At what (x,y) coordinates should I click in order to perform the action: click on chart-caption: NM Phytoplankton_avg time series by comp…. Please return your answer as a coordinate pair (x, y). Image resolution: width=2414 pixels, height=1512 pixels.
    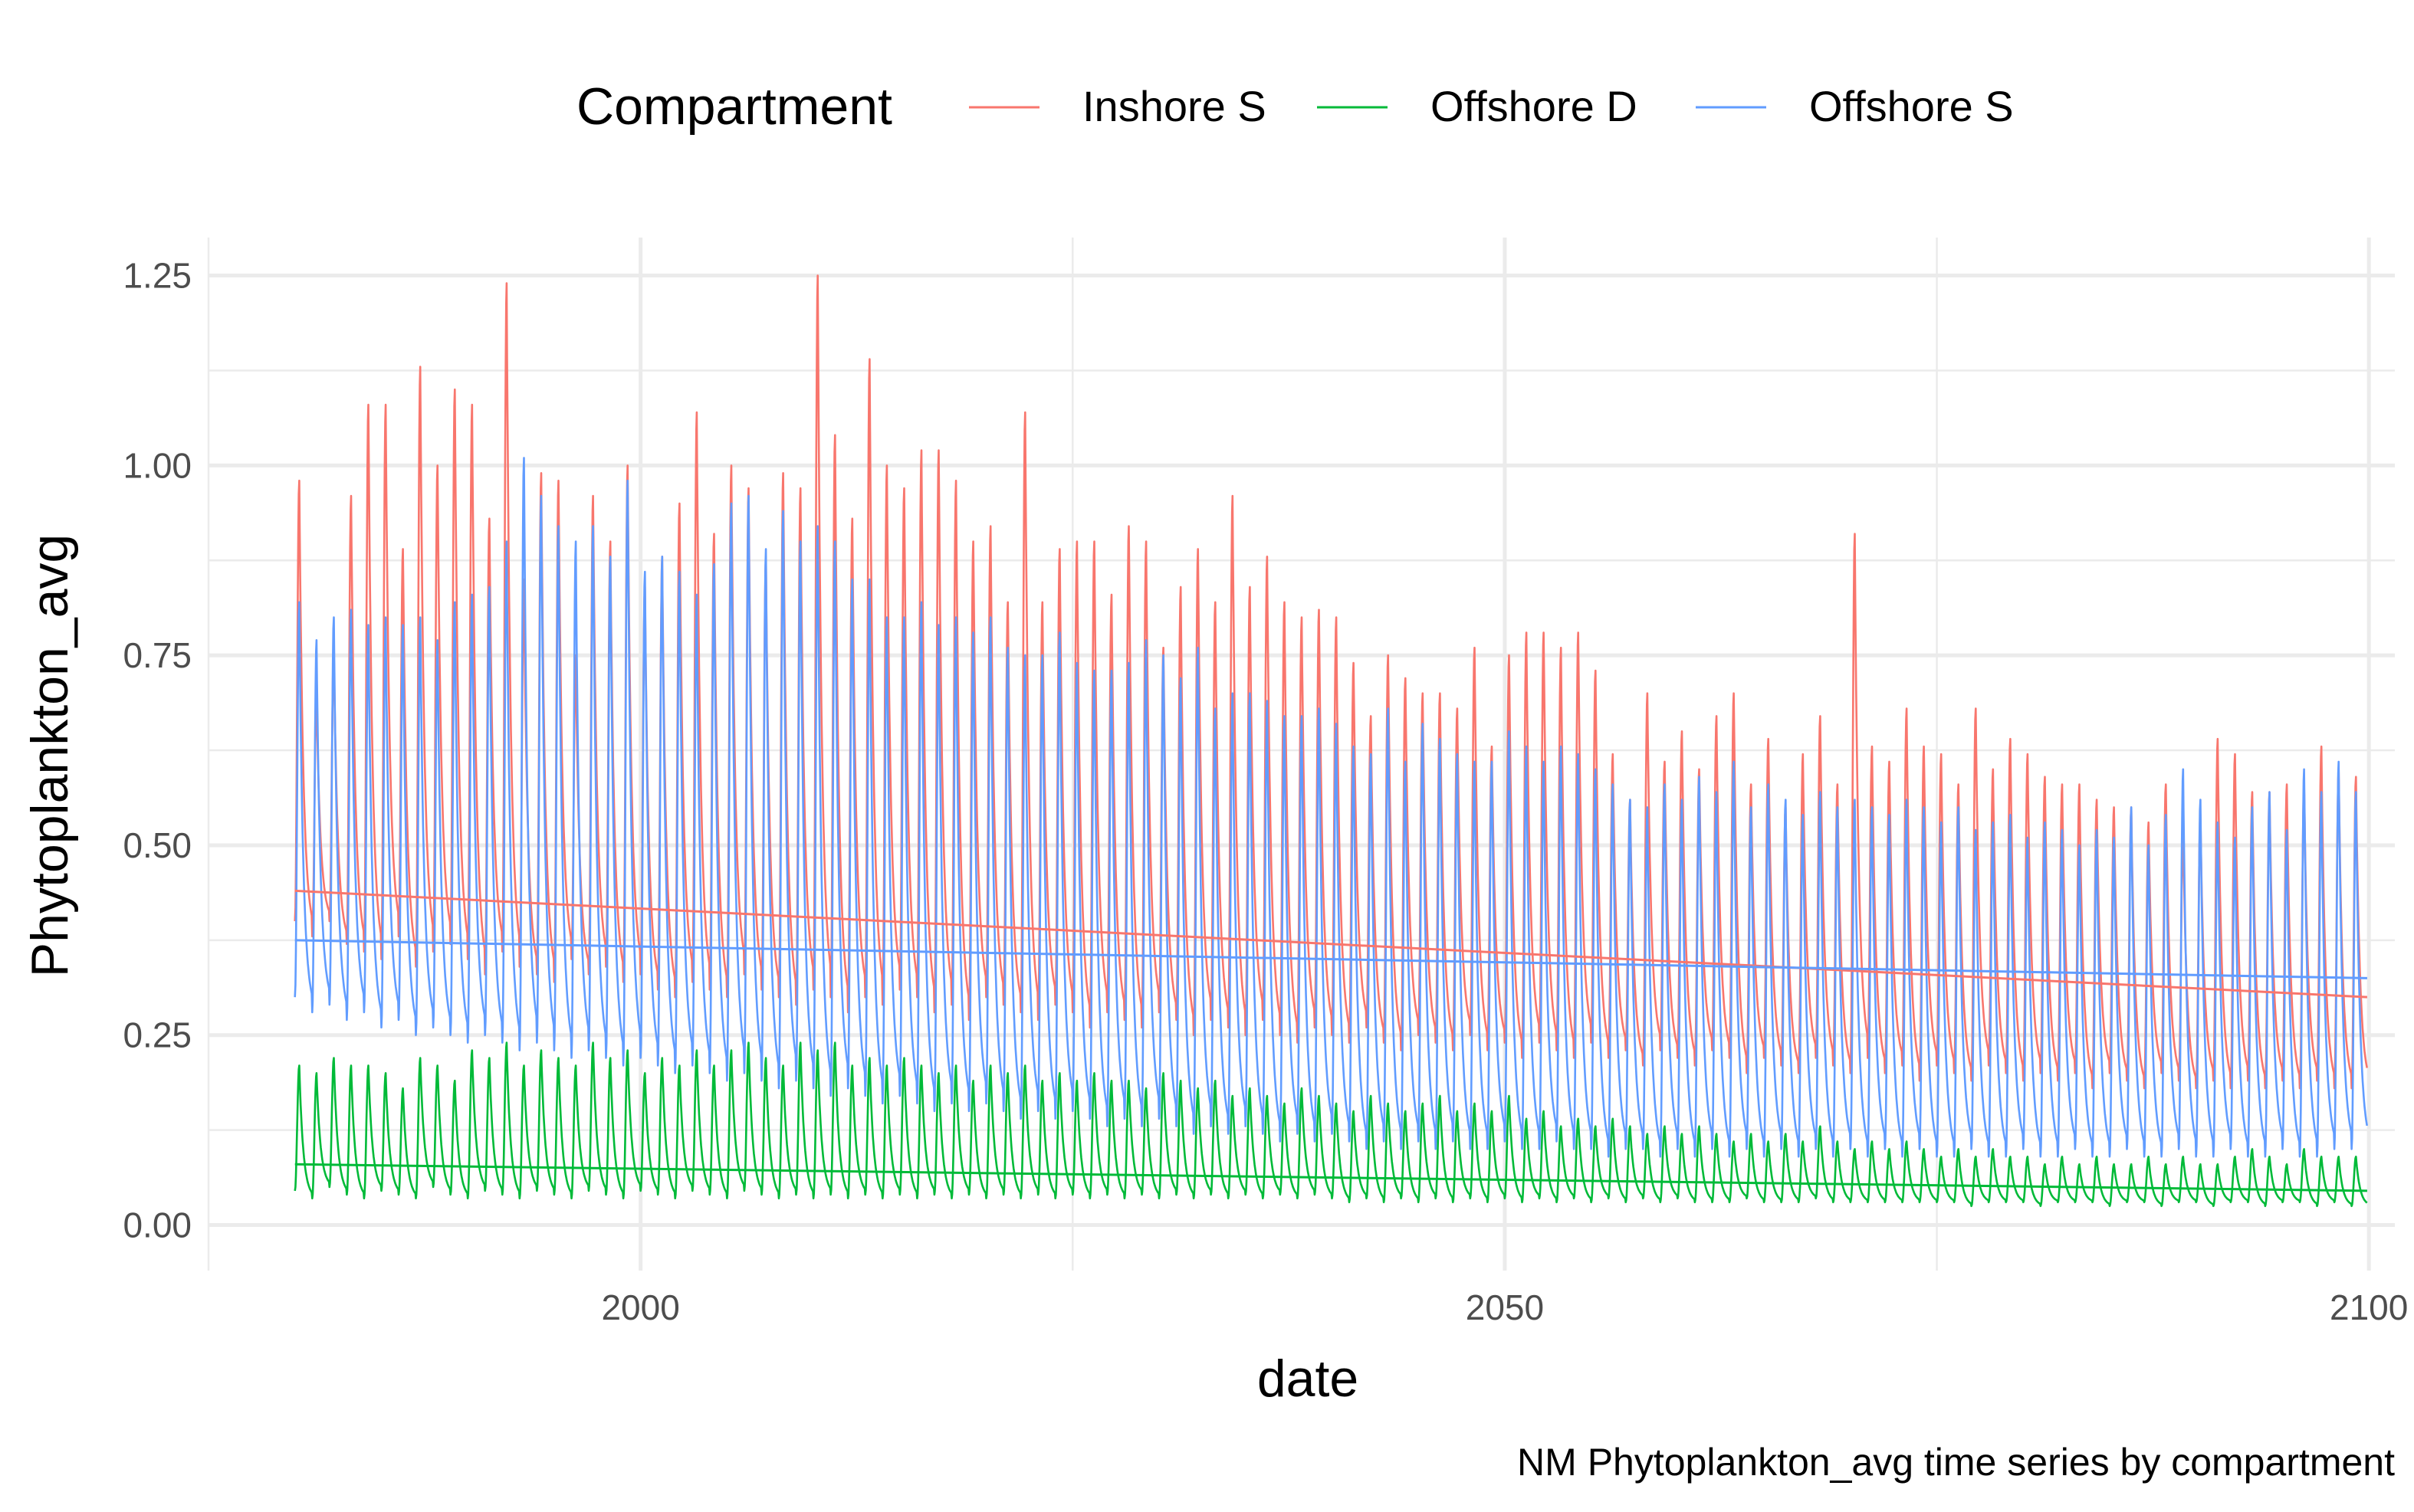
    Looking at the image, I should click on (1956, 1462).